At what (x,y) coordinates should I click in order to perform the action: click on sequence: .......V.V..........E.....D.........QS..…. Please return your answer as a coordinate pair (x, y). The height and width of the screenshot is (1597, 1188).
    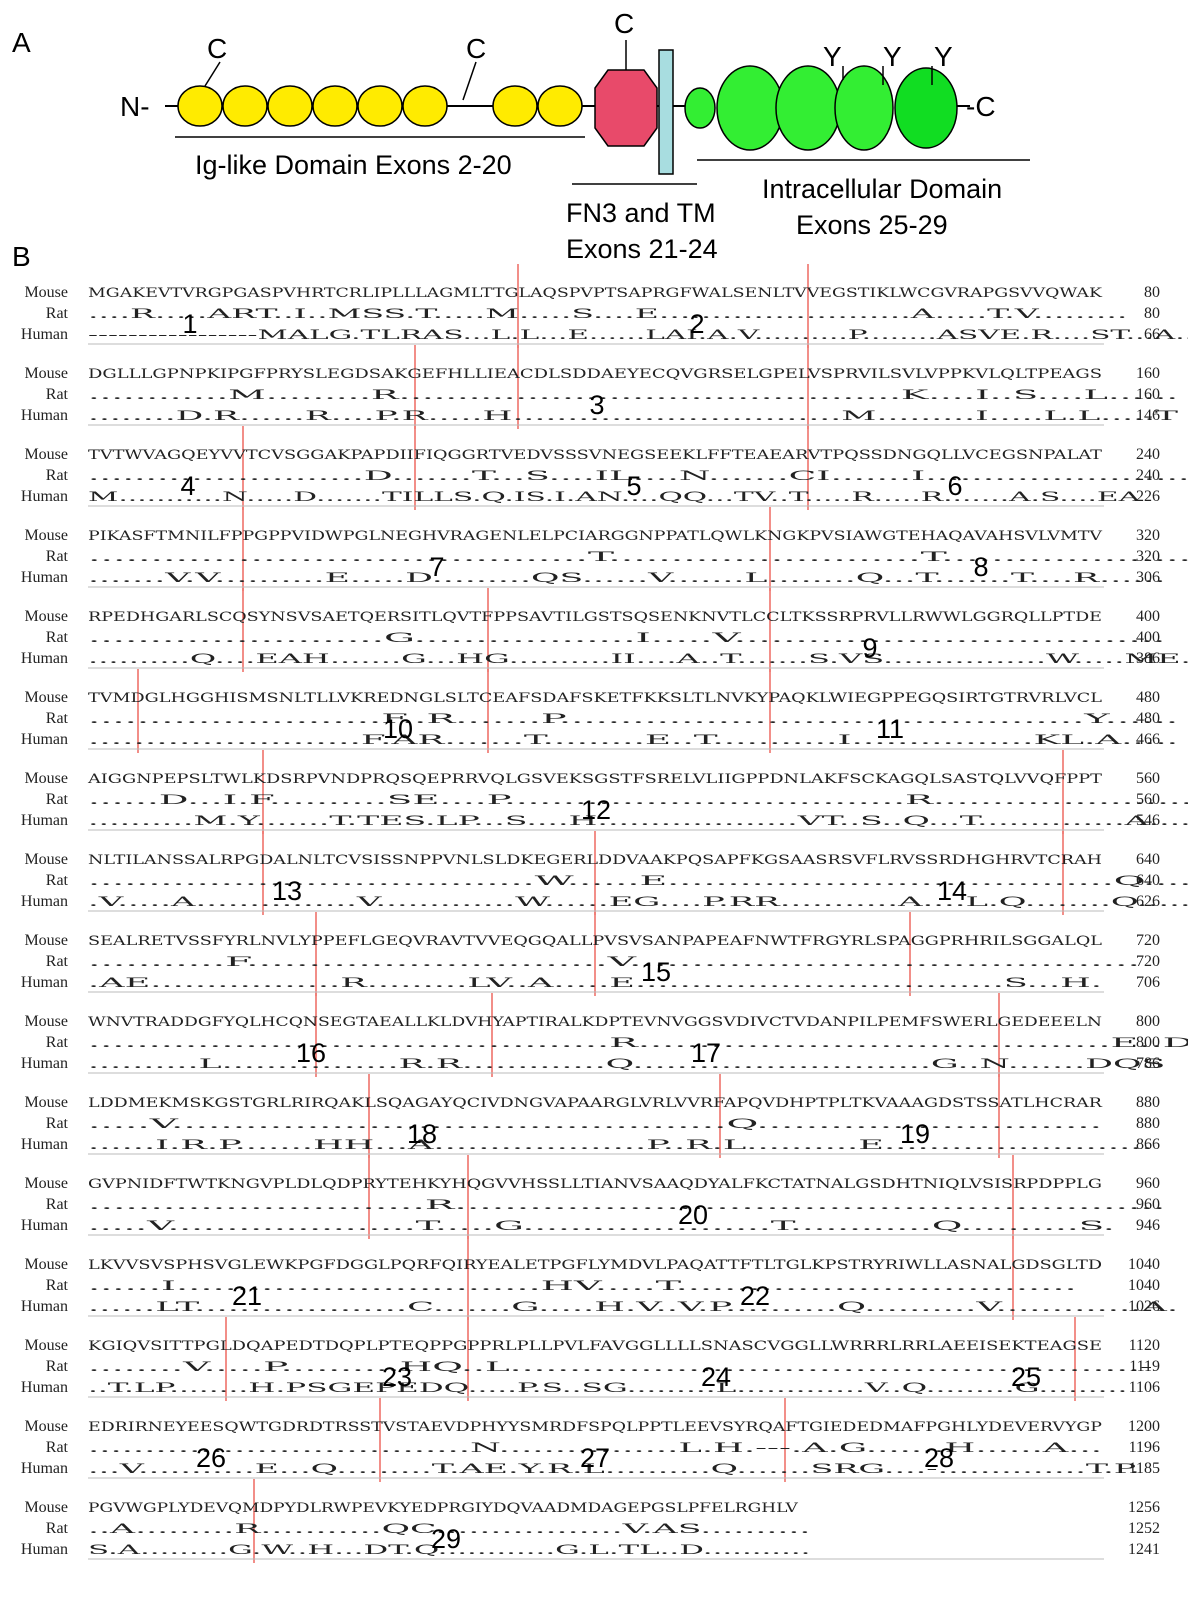
    Looking at the image, I should click on (626, 578).